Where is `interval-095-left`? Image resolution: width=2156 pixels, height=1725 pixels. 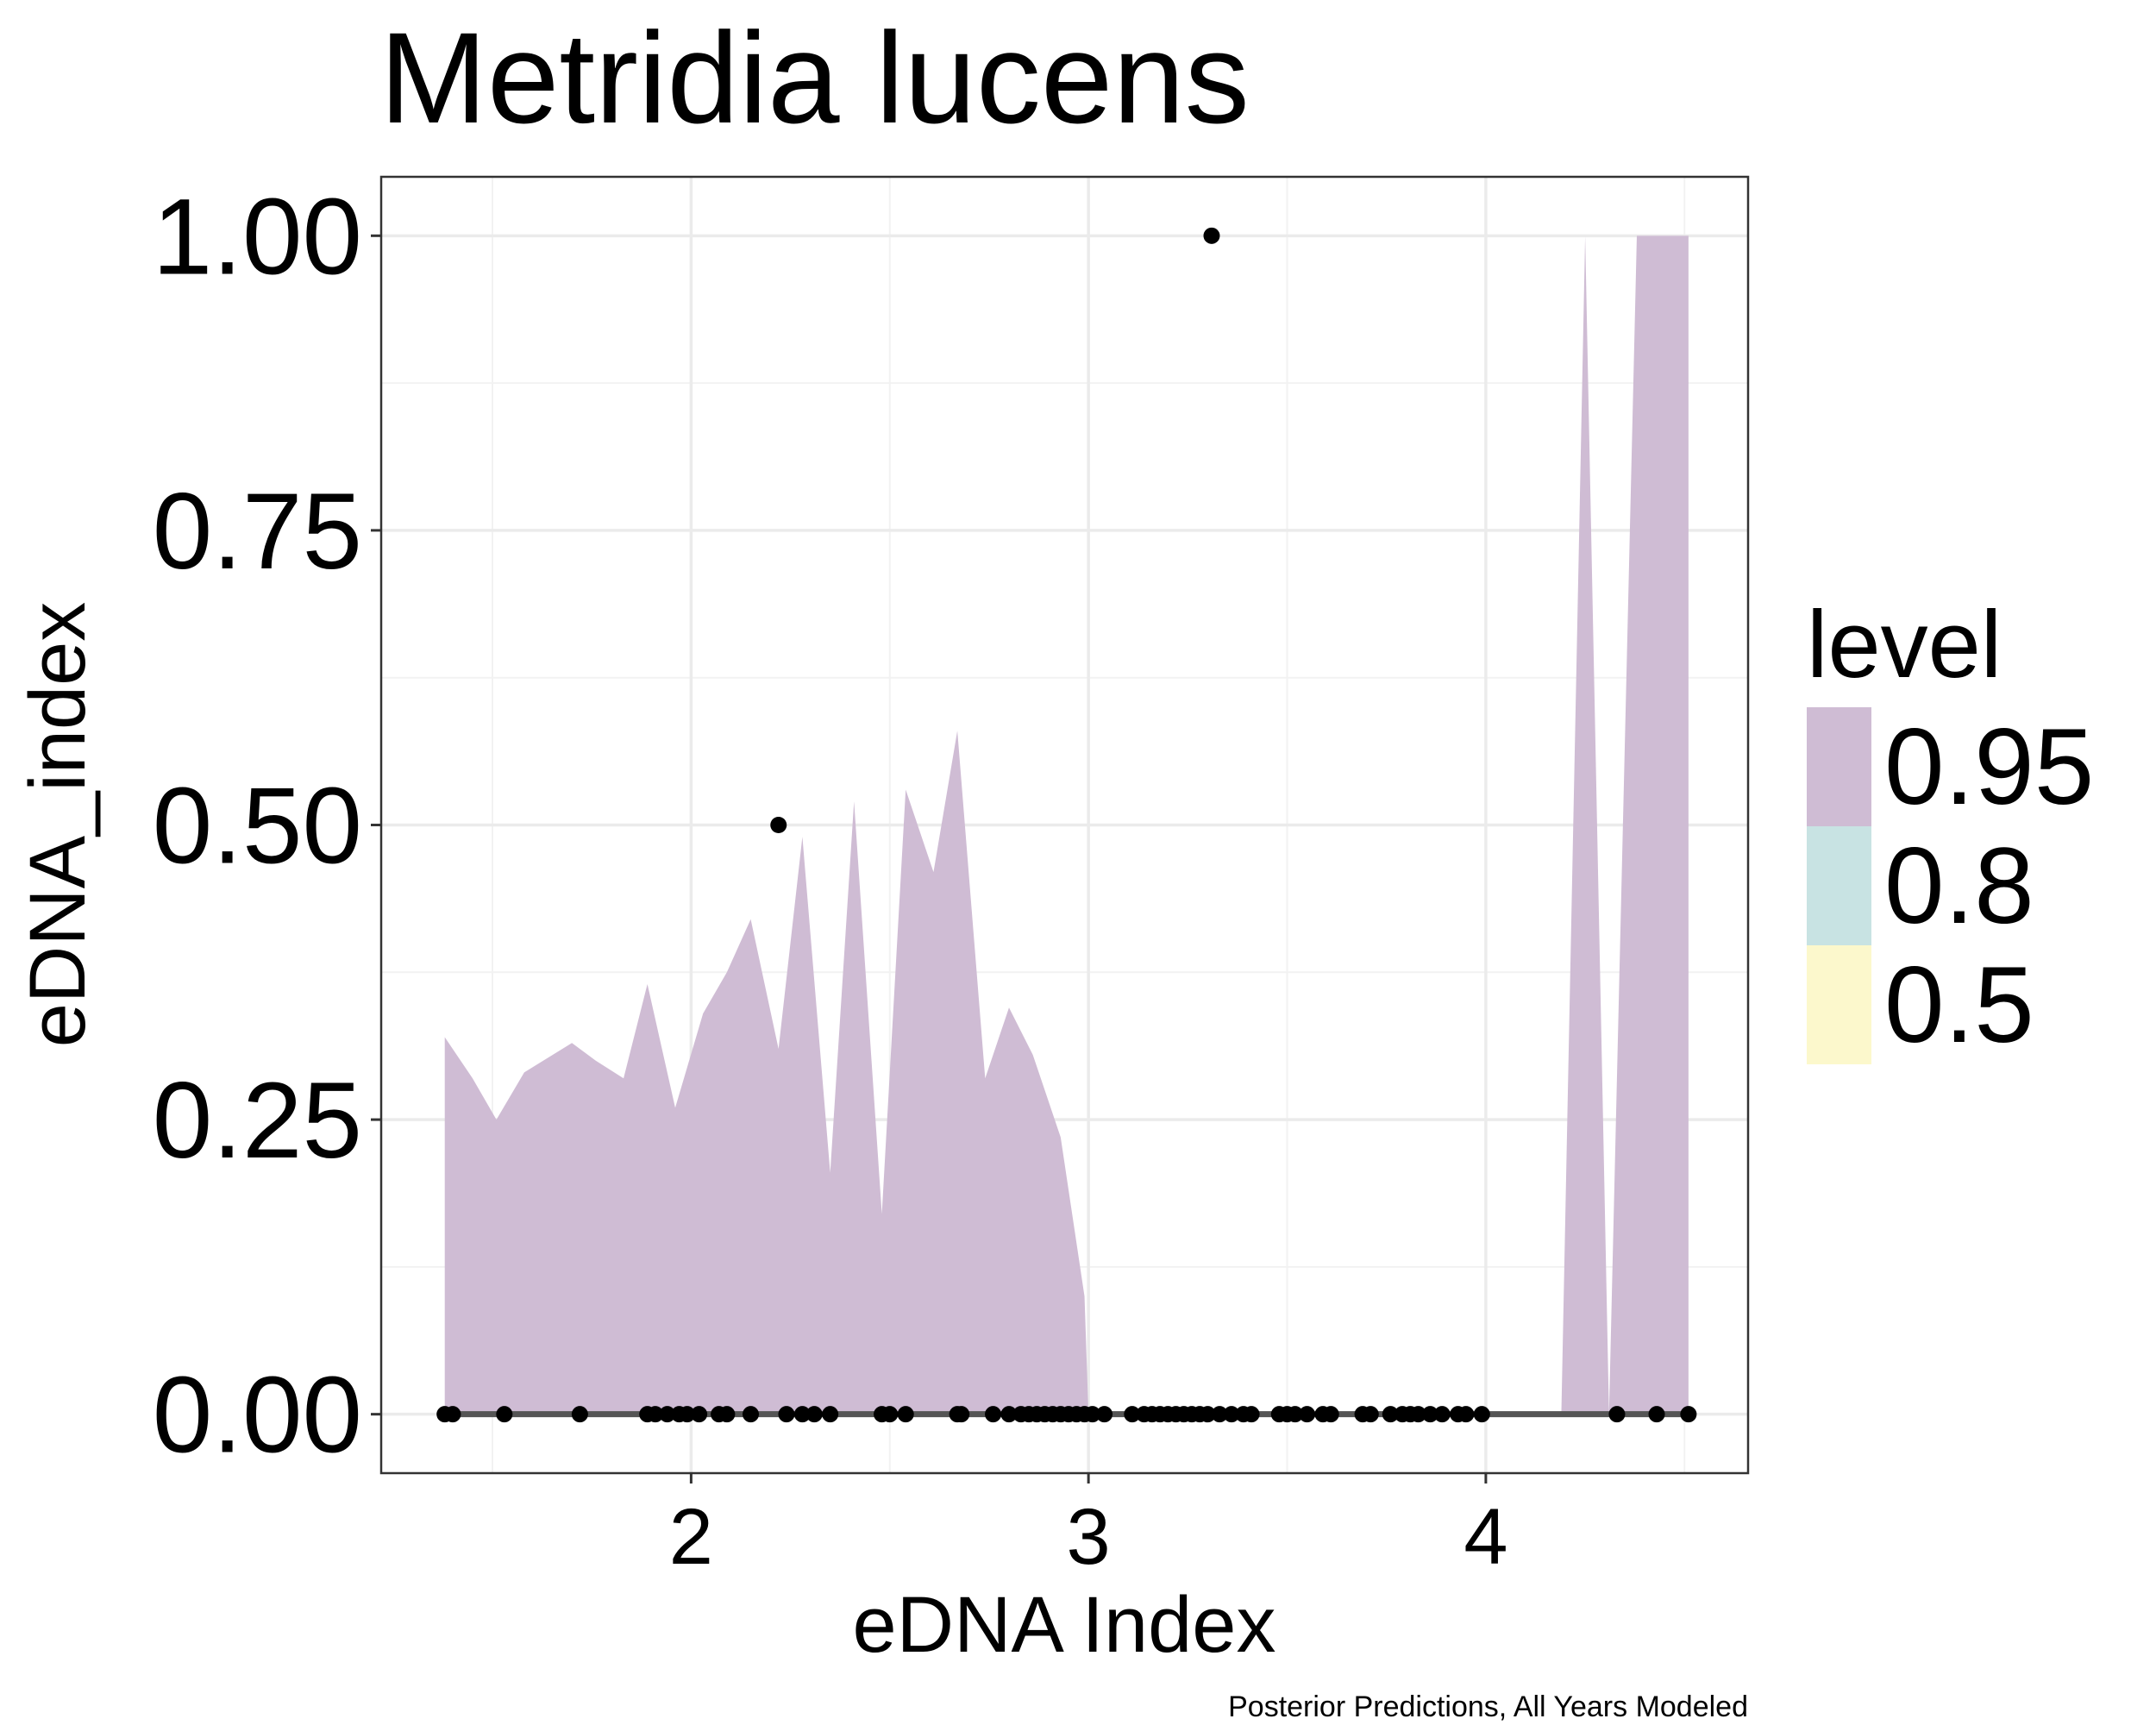
interval-095-left is located at coordinates (766, 1072).